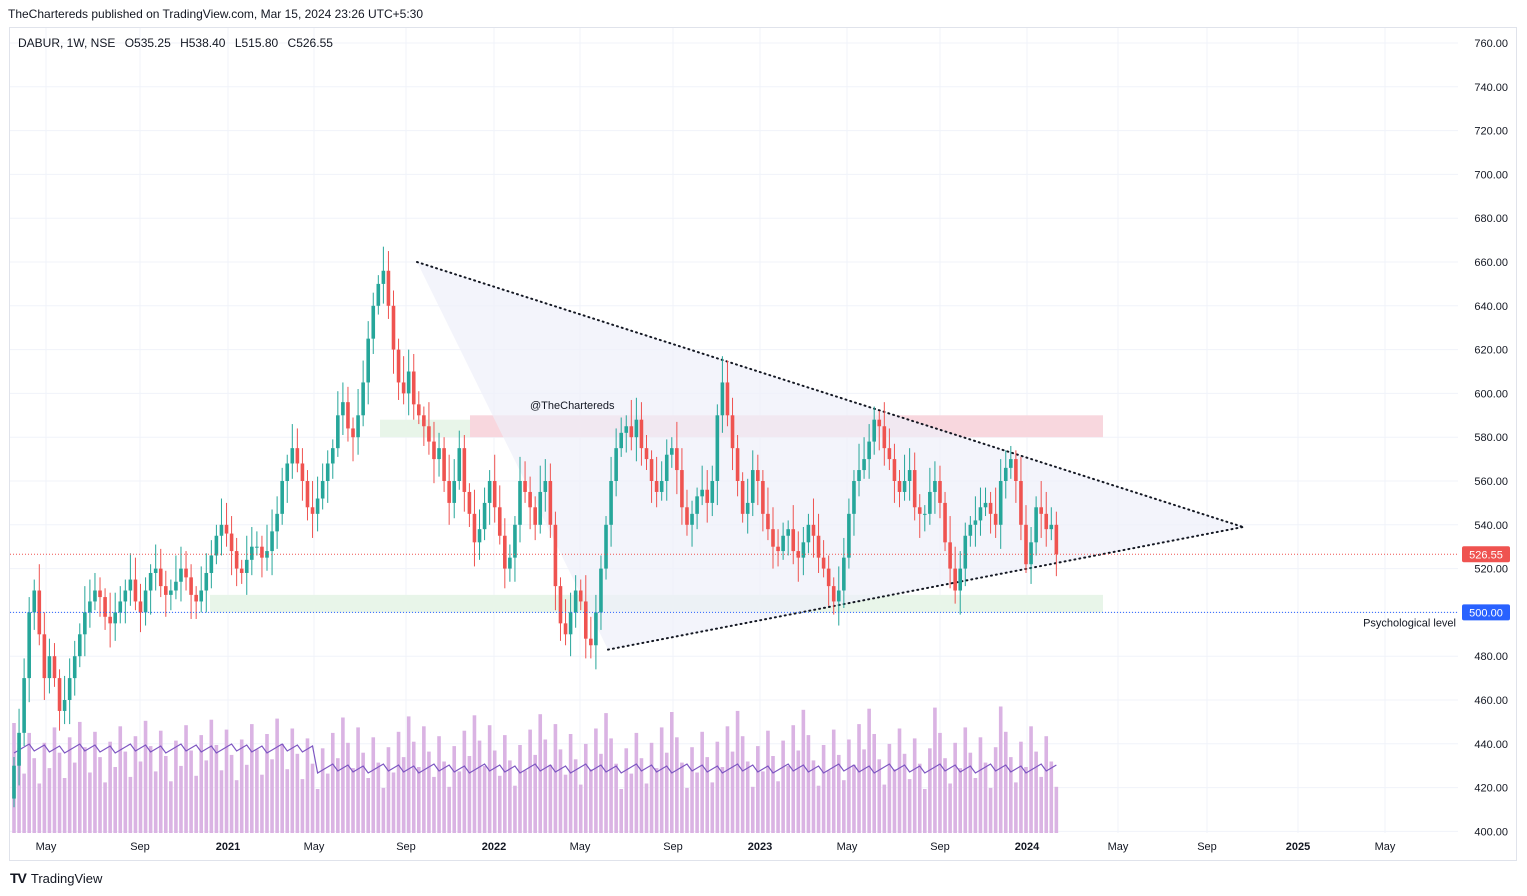 The width and height of the screenshot is (1527, 896). What do you see at coordinates (1207, 847) in the screenshot?
I see `x-tick-label: Sep` at bounding box center [1207, 847].